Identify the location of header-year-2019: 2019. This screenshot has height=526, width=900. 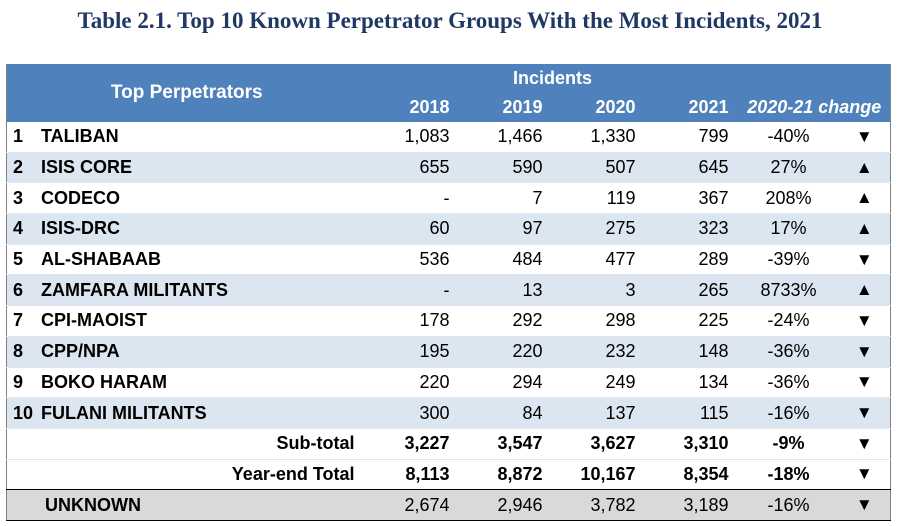
(506, 107).